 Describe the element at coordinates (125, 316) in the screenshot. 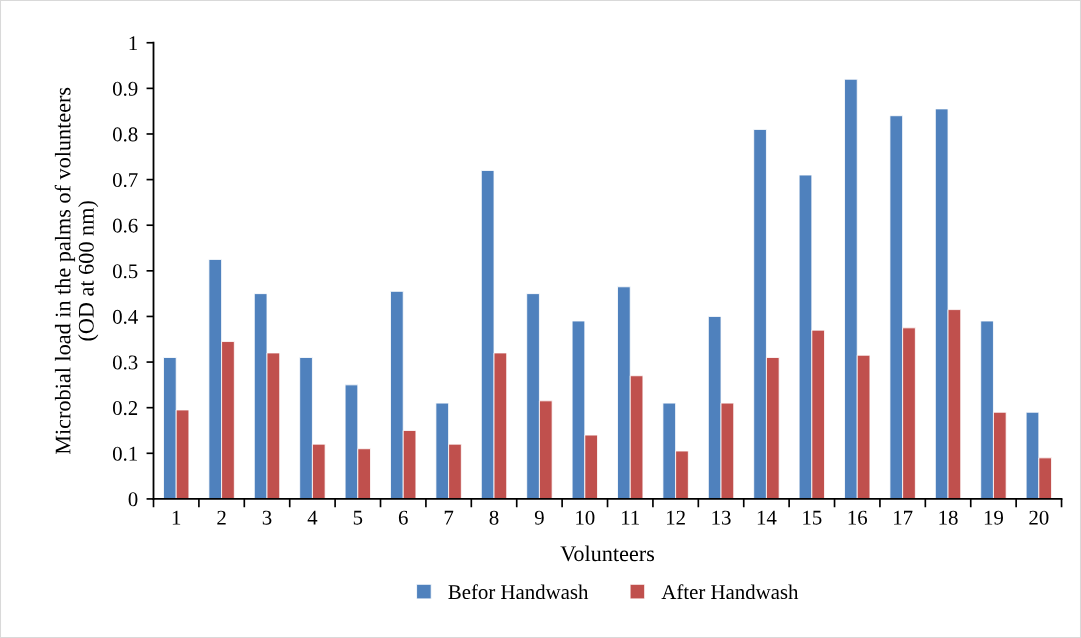

I see `y-tick-label: 0.4` at that location.